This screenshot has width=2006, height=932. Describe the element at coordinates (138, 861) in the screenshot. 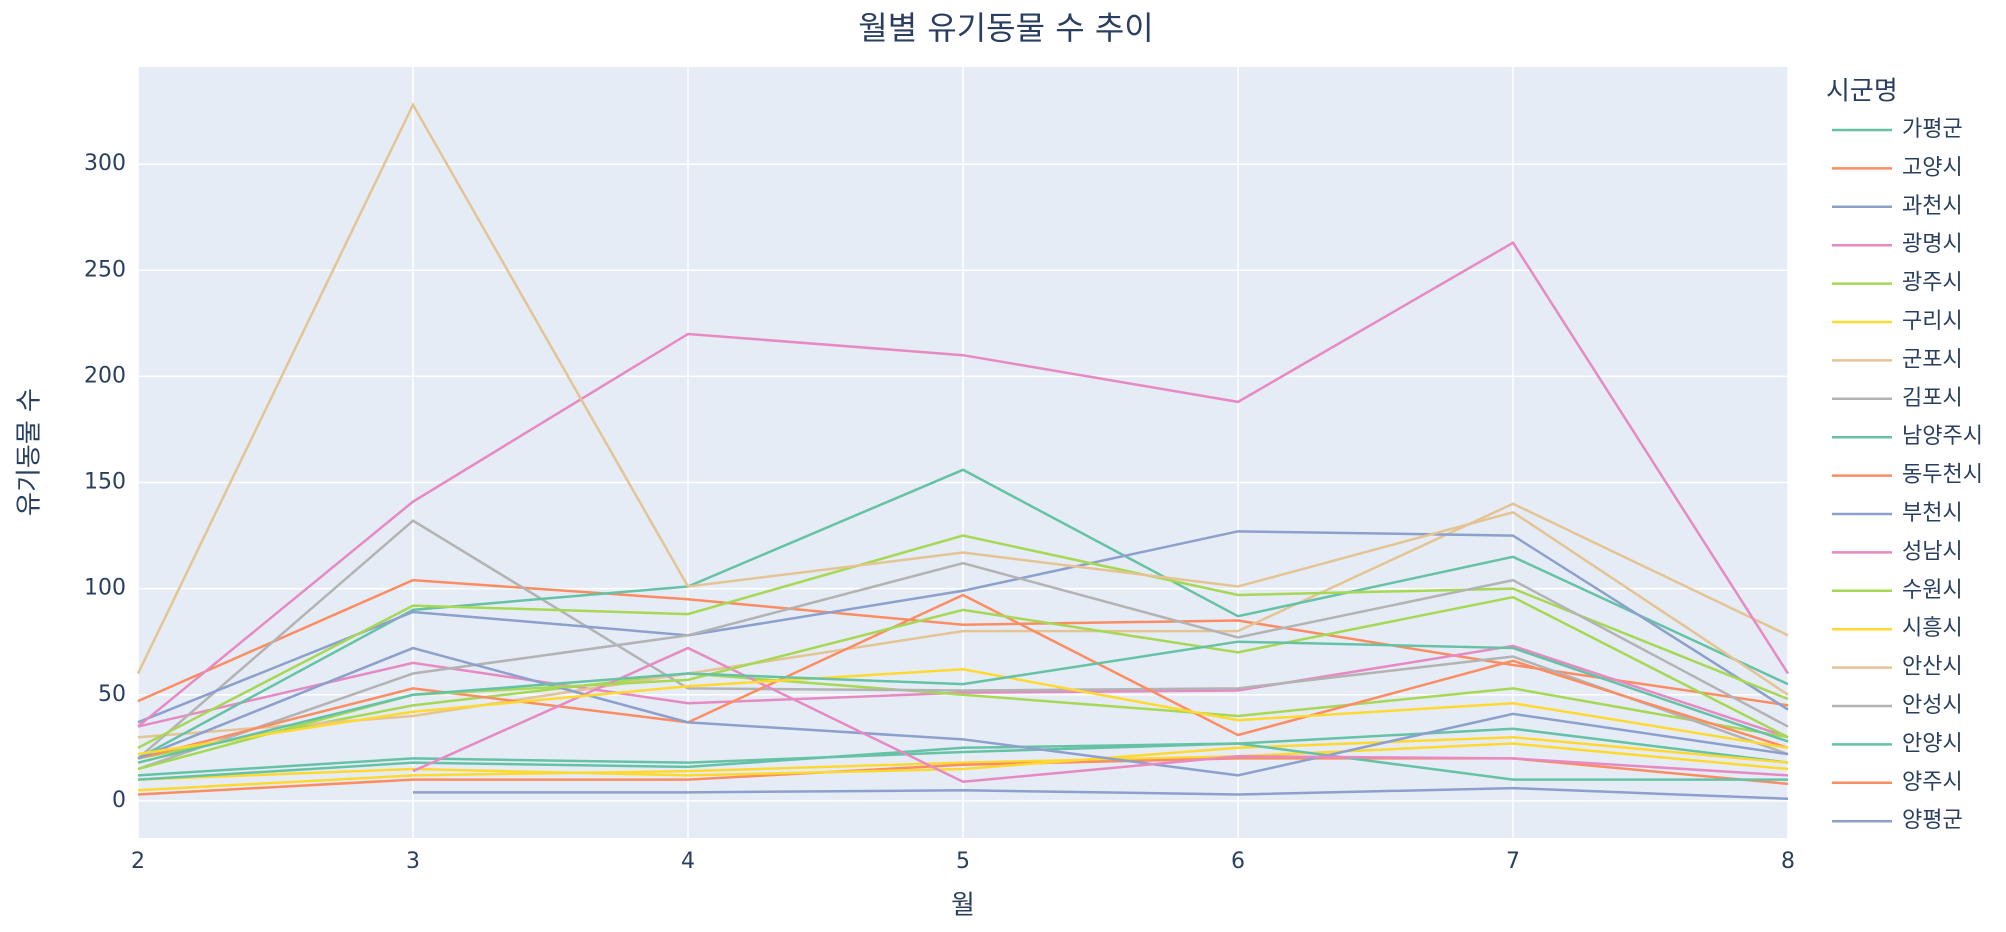

I see `x-tick-label: 2` at that location.